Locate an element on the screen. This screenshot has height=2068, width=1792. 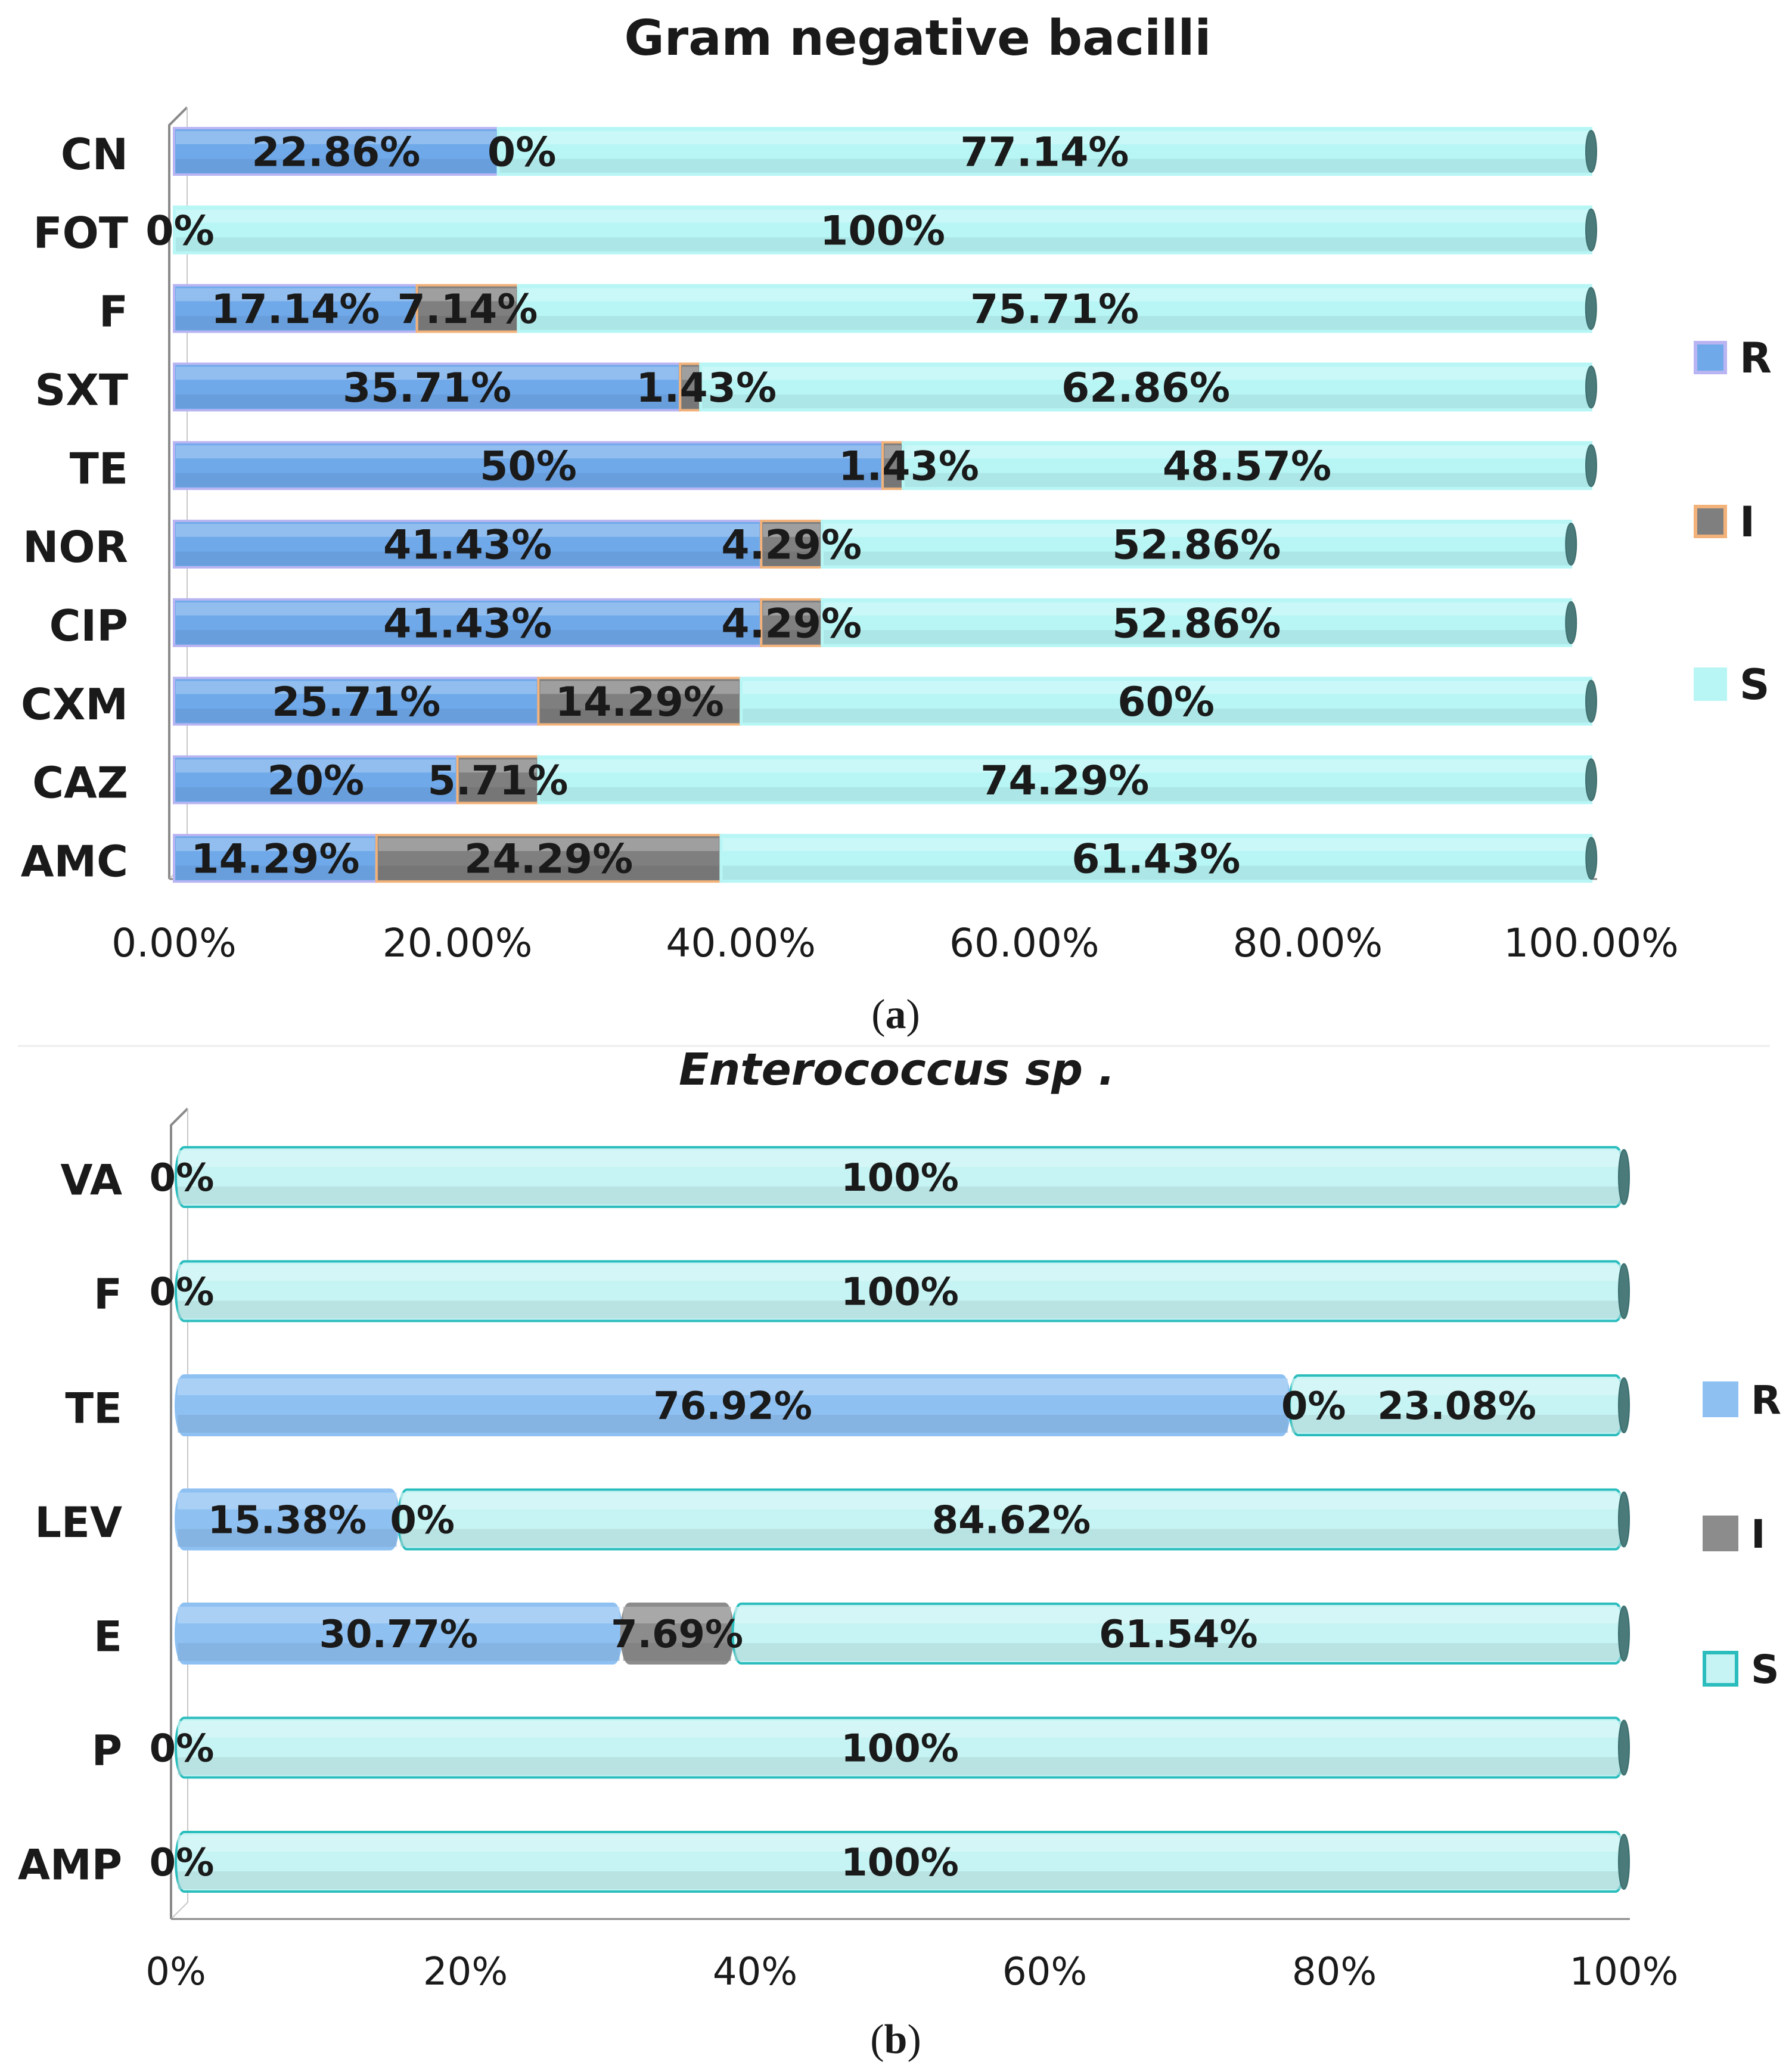
data-label-r-amp: 0% is located at coordinates (182, 1863).